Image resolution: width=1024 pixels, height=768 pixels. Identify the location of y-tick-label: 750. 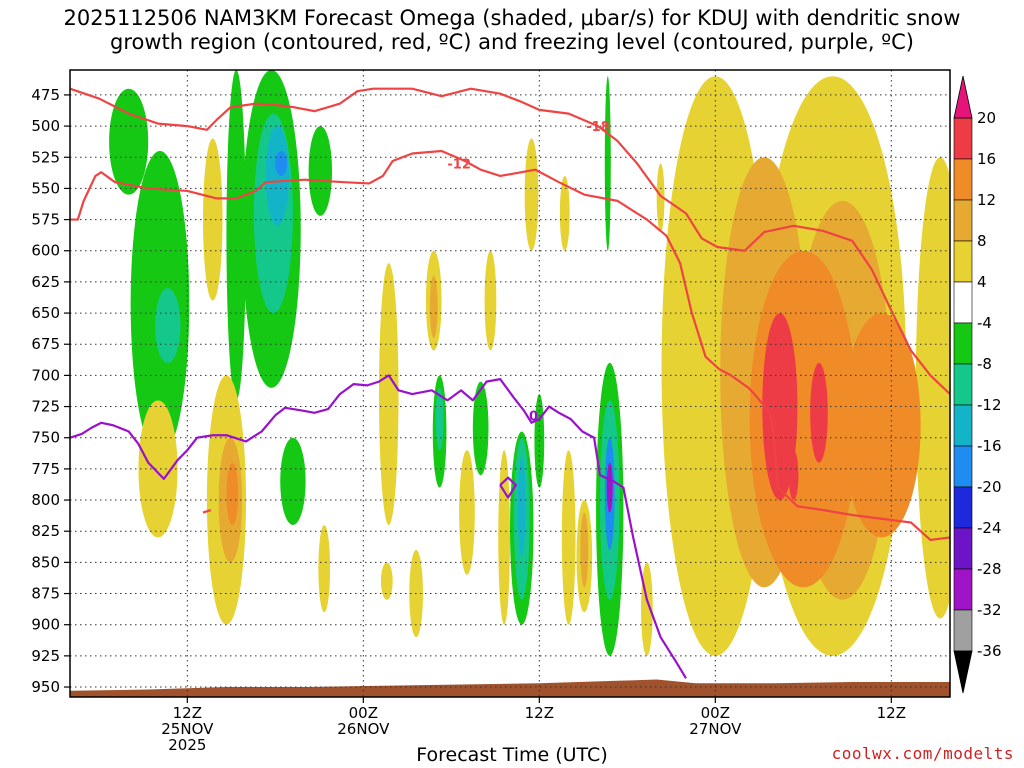
(45, 438).